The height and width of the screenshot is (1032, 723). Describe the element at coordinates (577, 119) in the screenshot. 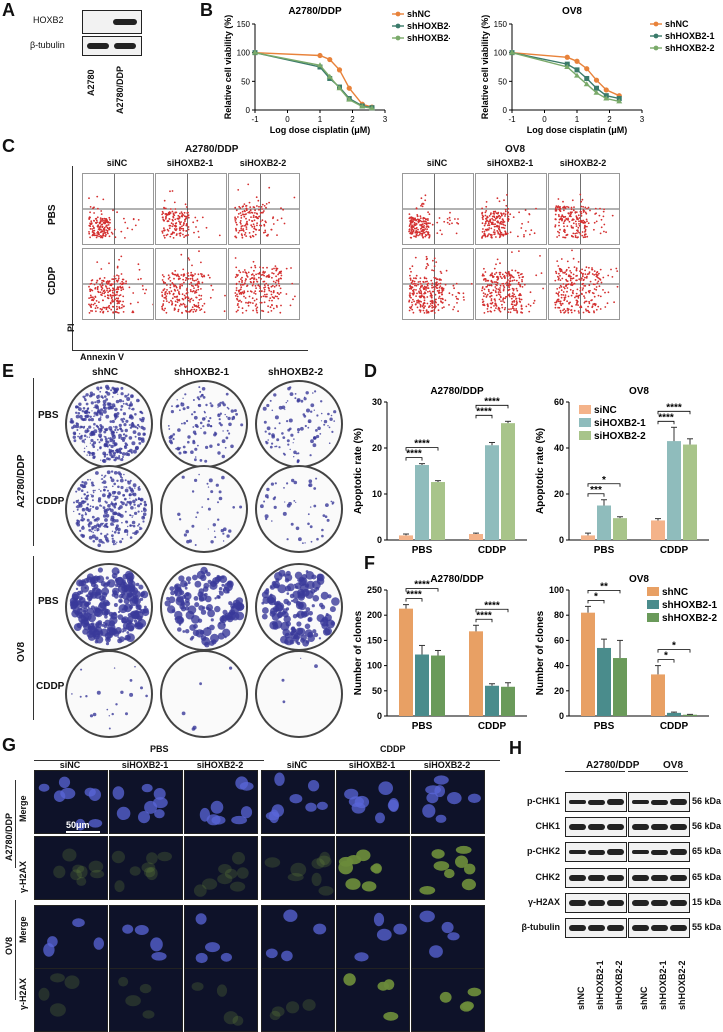

I see `x-tick-label: 1` at that location.